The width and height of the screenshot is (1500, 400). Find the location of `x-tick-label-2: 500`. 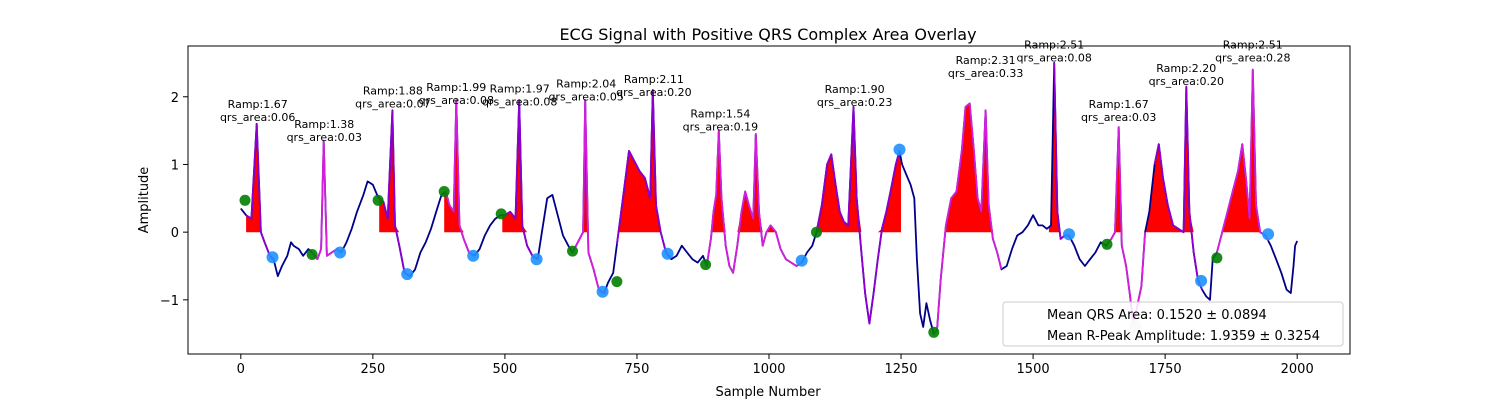

x-tick-label-2: 500 is located at coordinates (504, 369).